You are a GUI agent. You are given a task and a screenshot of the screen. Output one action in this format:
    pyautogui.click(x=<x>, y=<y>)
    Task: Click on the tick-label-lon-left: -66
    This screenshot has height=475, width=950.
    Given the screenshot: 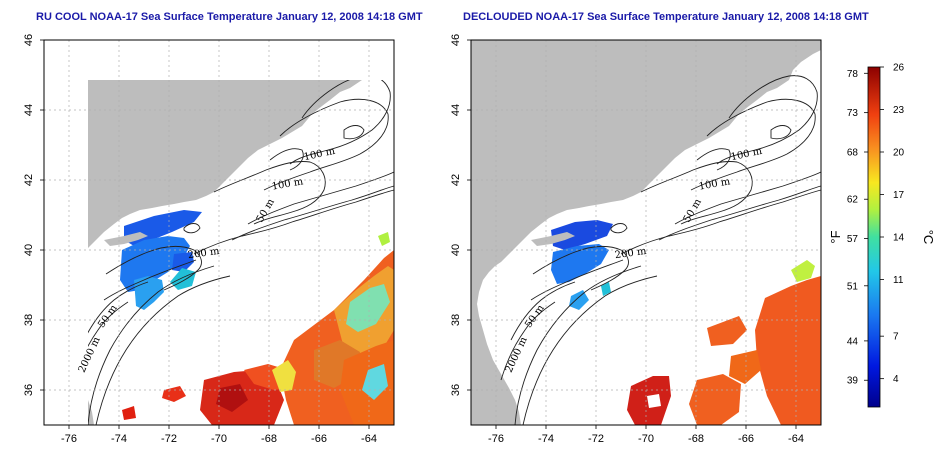 What is the action you would take?
    pyautogui.click(x=319, y=439)
    